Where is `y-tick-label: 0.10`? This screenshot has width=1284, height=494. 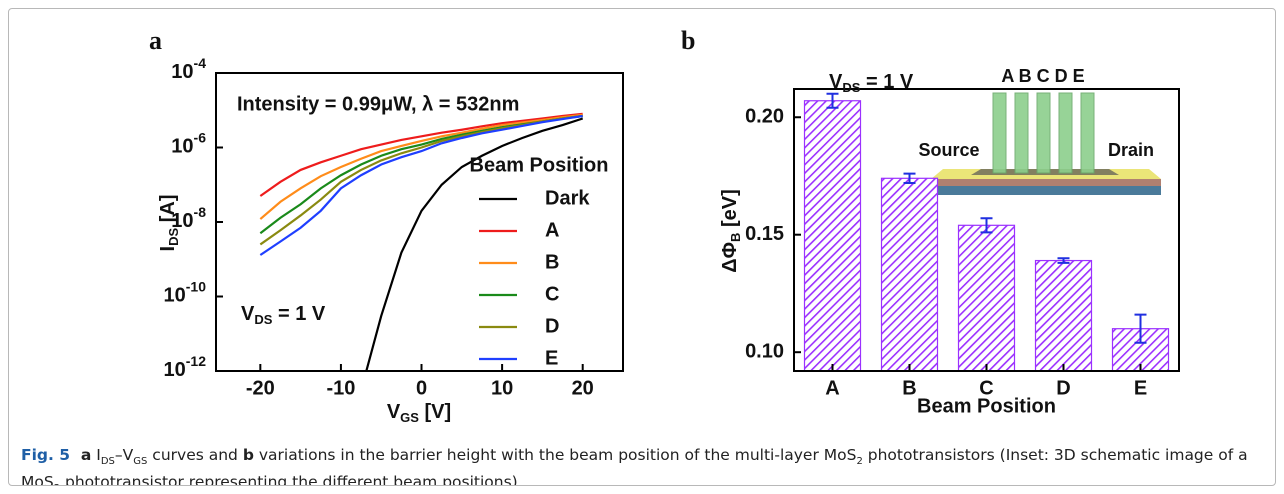 y-tick-label: 0.10 is located at coordinates (764, 351).